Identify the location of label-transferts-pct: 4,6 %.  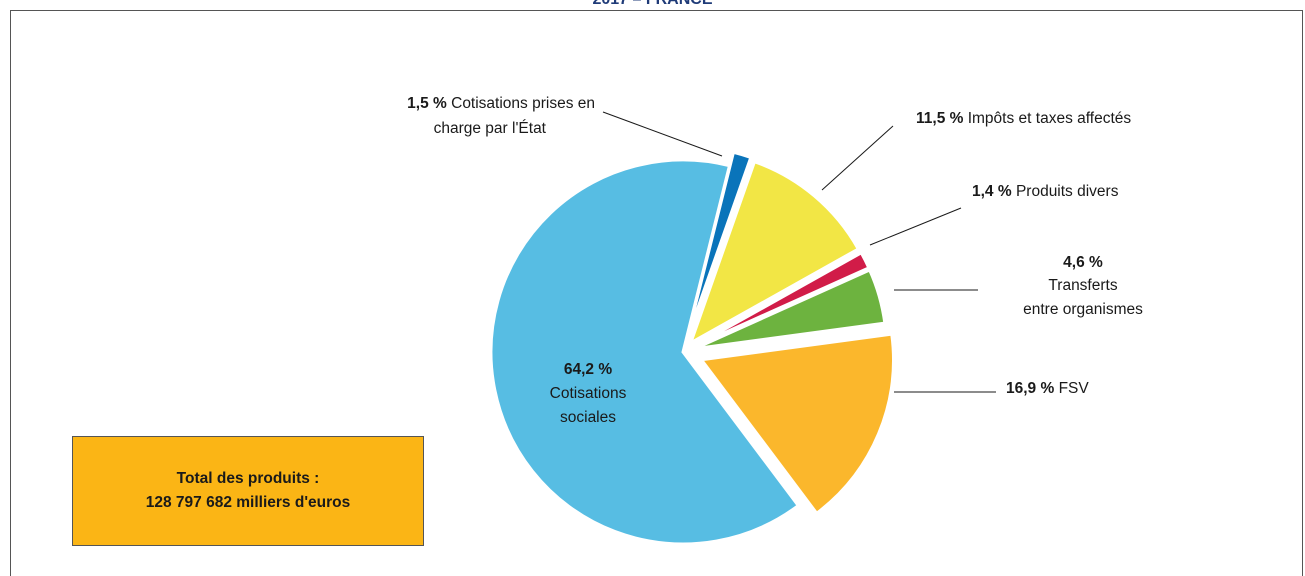
(1083, 262).